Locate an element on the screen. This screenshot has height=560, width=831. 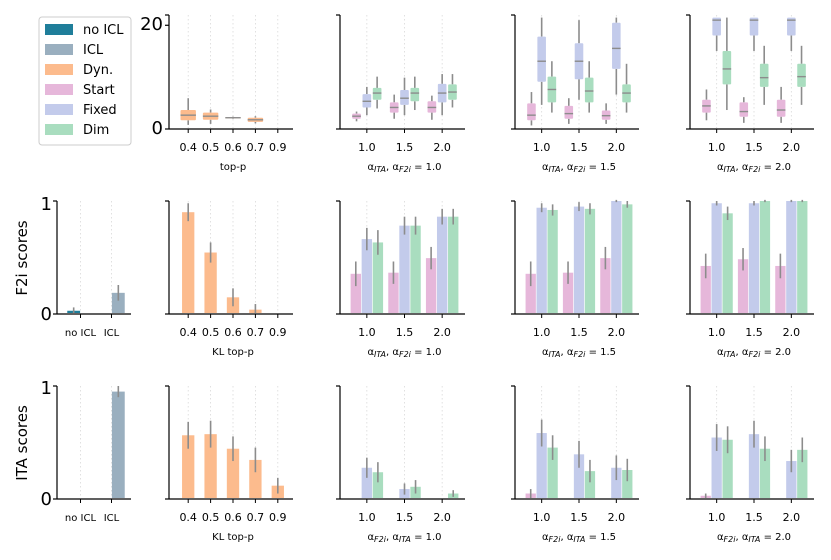
chart-r3-a10: 1.0 1.5 2.0 αF2i, αITA = 1.0 is located at coordinates (400, 464).